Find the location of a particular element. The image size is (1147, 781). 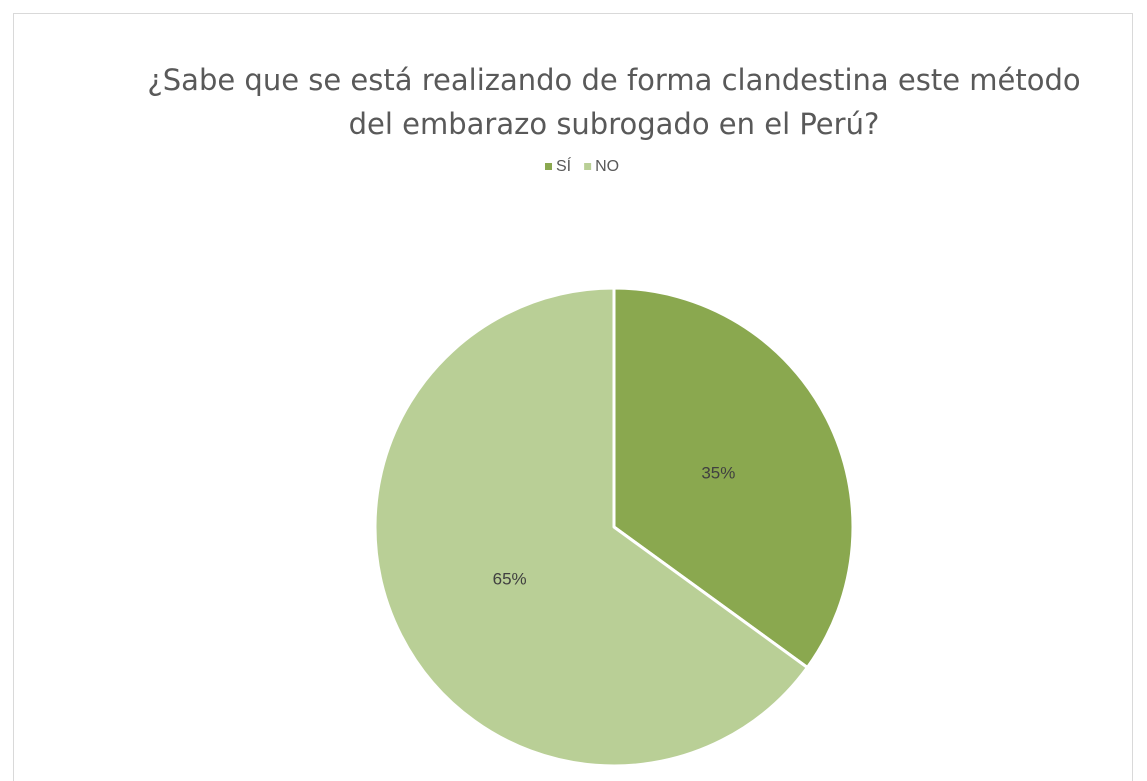

legend-label: SÍ is located at coordinates (564, 165).